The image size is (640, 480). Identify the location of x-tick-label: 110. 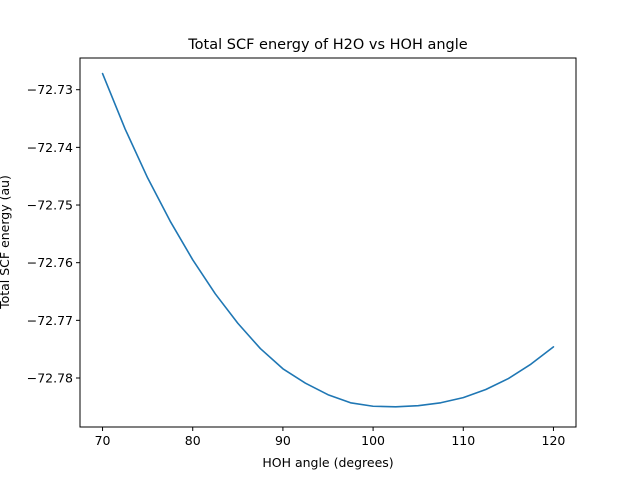
(463, 440).